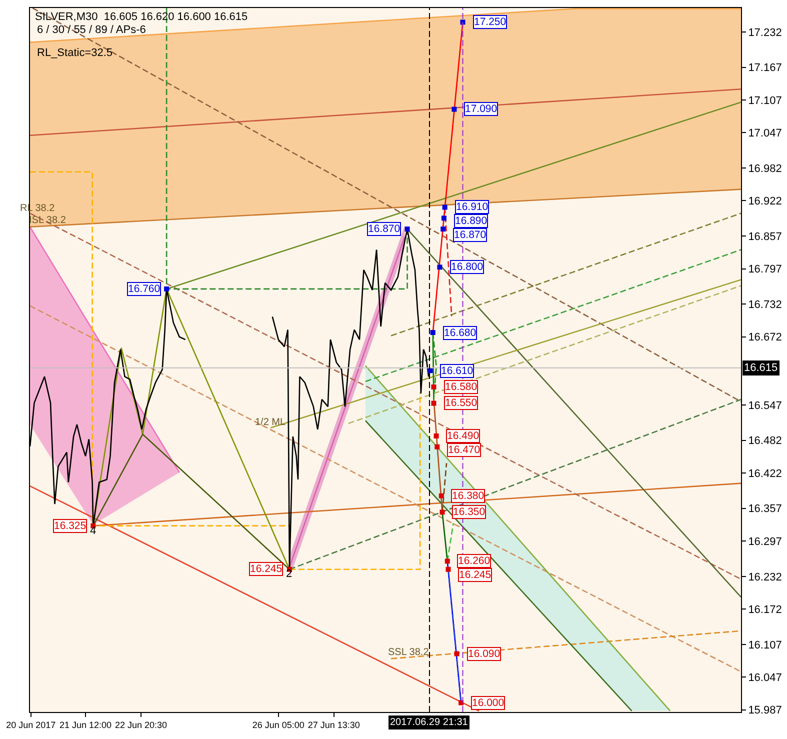 The image size is (787, 739). Describe the element at coordinates (481, 109) in the screenshot. I see `data-label: 17.090` at that location.